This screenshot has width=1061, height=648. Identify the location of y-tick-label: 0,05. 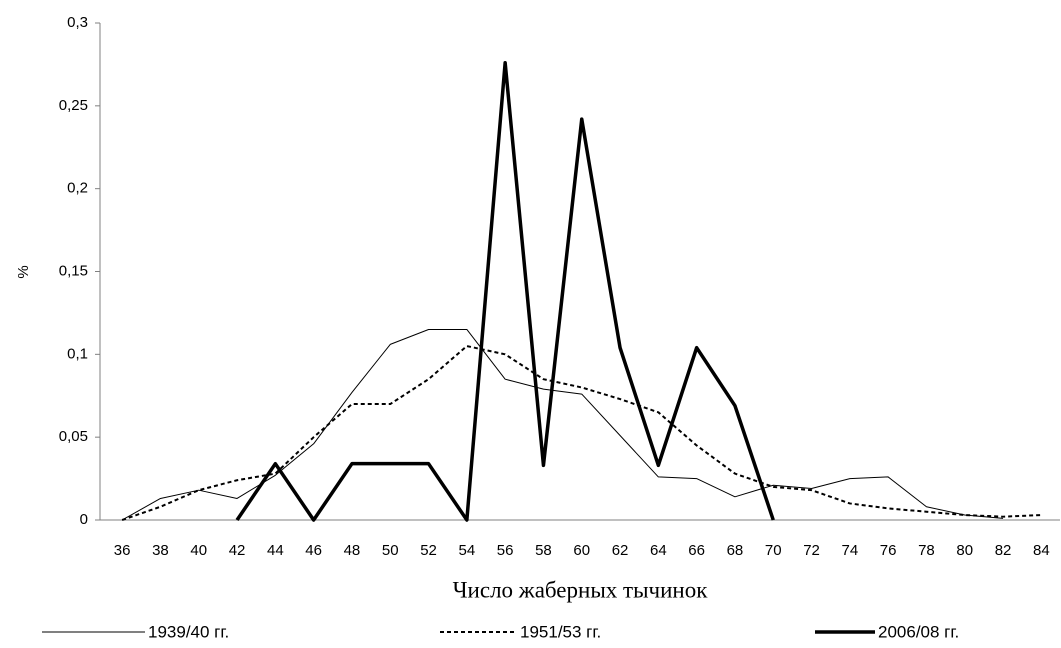
(73, 436).